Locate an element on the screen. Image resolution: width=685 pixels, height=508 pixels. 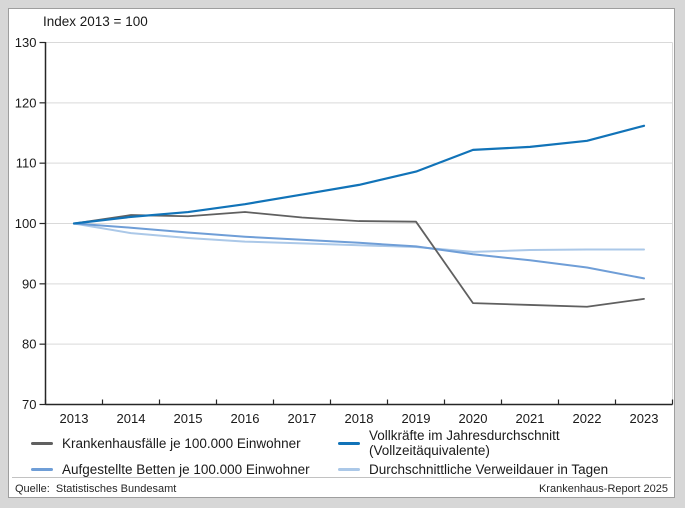
y-axis-label: 90 is located at coordinates (29, 283).